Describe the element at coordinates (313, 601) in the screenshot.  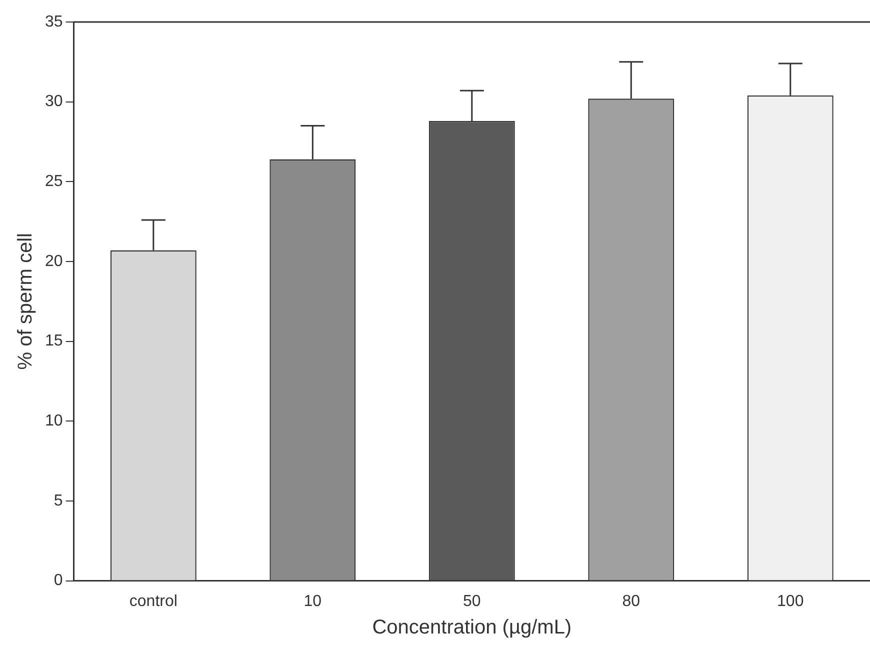
I see `x-tick-label: 10` at that location.